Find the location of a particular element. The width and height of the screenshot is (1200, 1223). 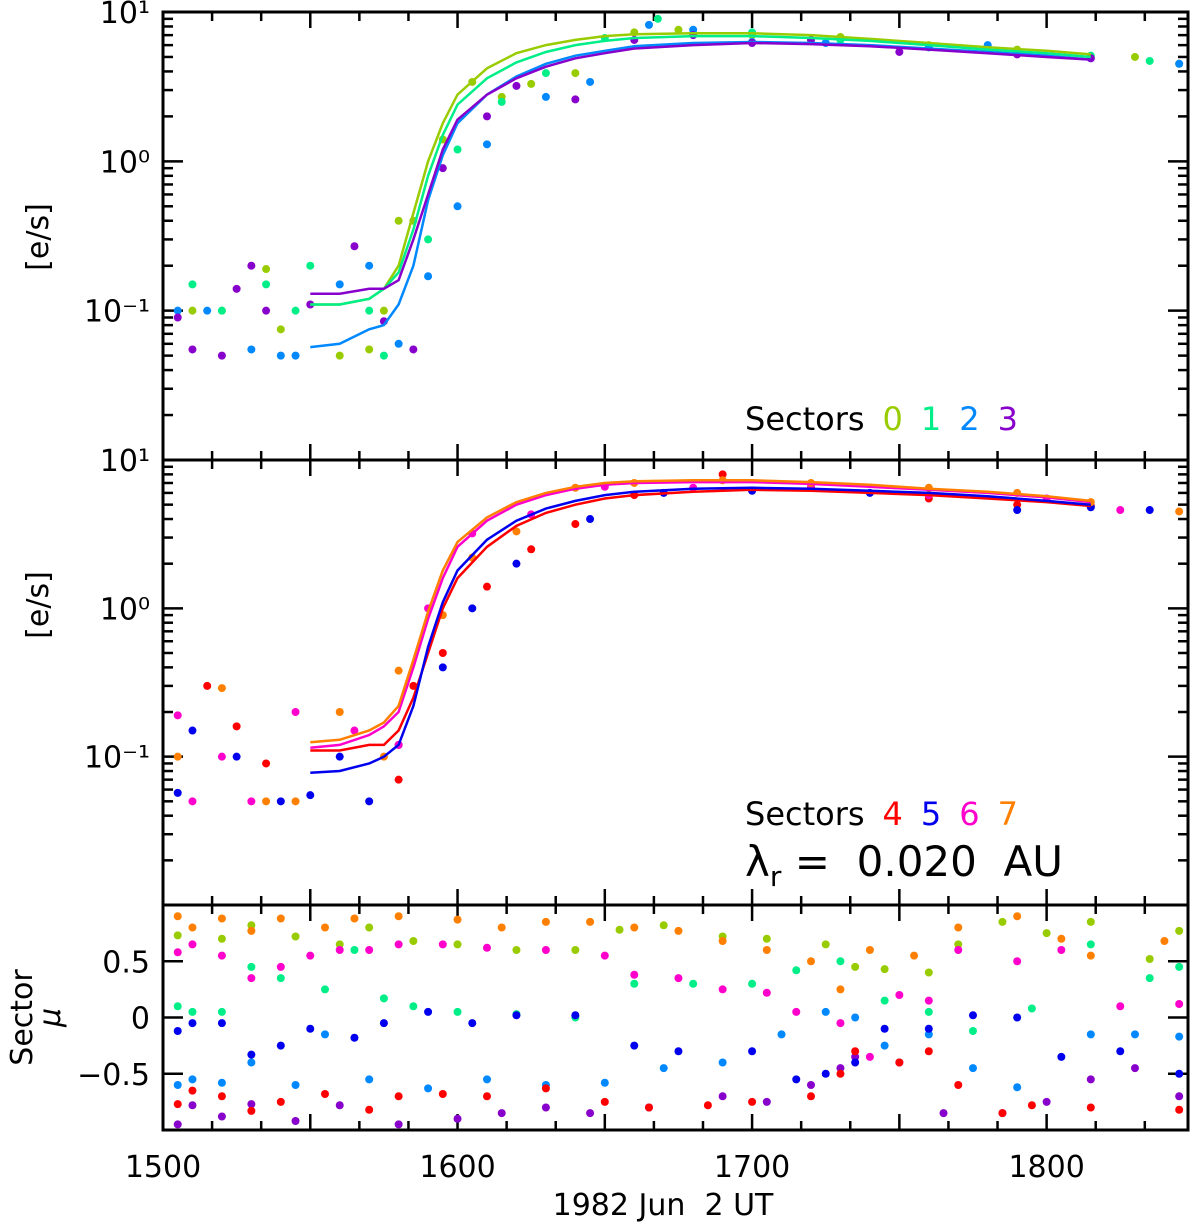

legend-entry-sector-5: 5 is located at coordinates (931, 814).